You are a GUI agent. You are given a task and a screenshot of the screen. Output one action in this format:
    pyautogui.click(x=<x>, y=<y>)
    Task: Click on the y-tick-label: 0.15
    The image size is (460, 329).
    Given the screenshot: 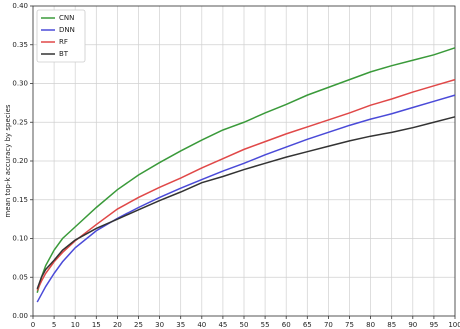 What is the action you would take?
    pyautogui.click(x=20, y=200)
    